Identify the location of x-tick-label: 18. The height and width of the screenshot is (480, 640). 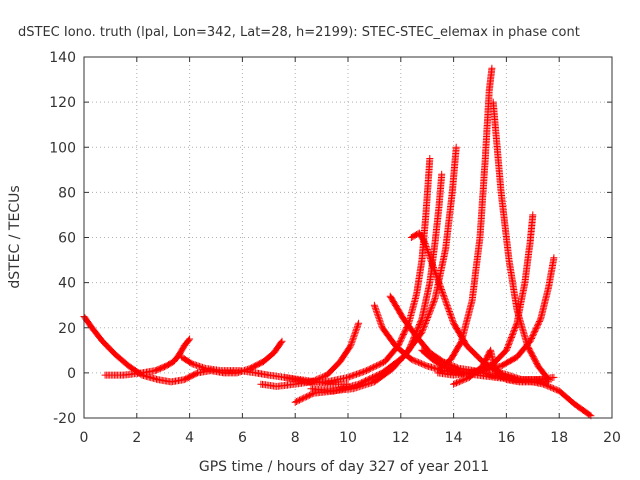
(559, 438).